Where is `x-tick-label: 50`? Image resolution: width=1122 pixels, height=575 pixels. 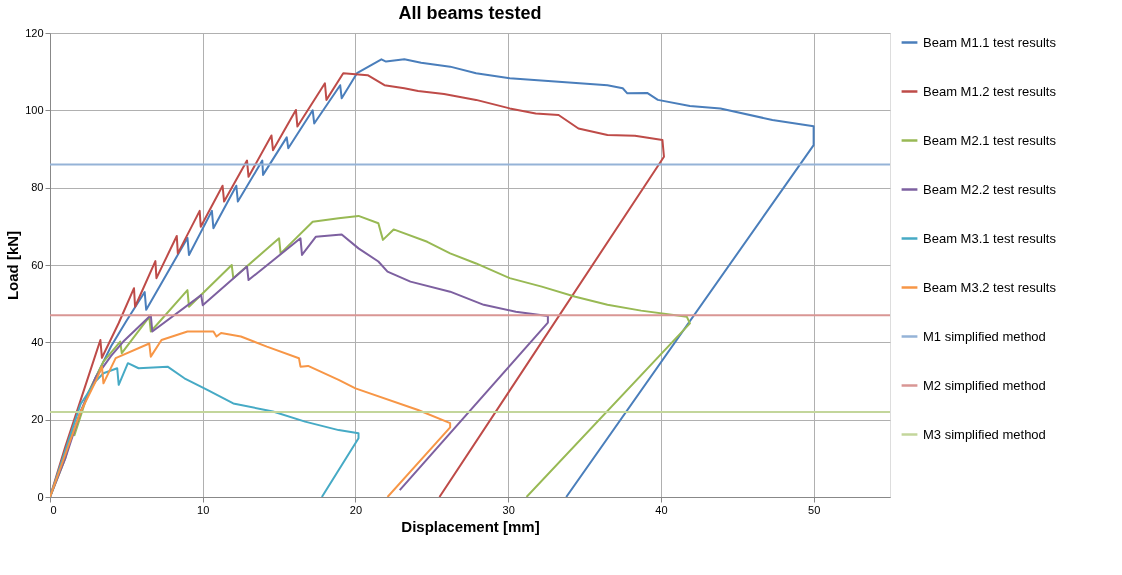
x-tick-label: 50 is located at coordinates (814, 509).